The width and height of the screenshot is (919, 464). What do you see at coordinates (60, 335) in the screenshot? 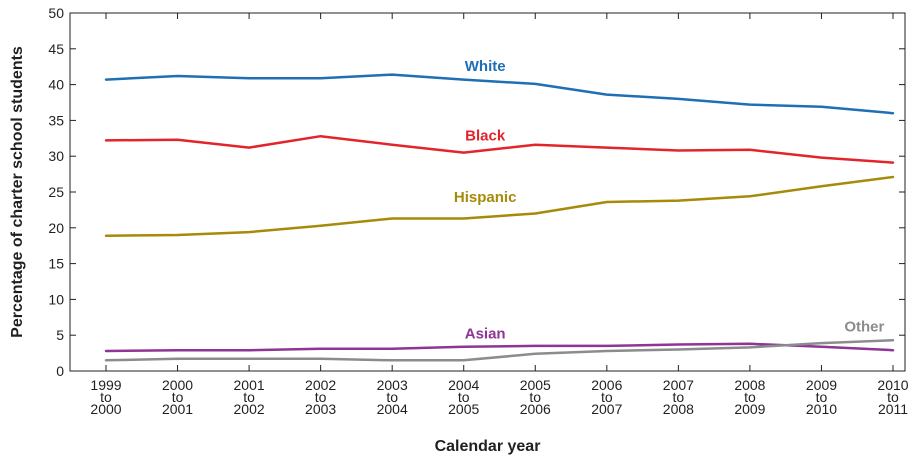
I see `y-tick-label: 5` at bounding box center [60, 335].